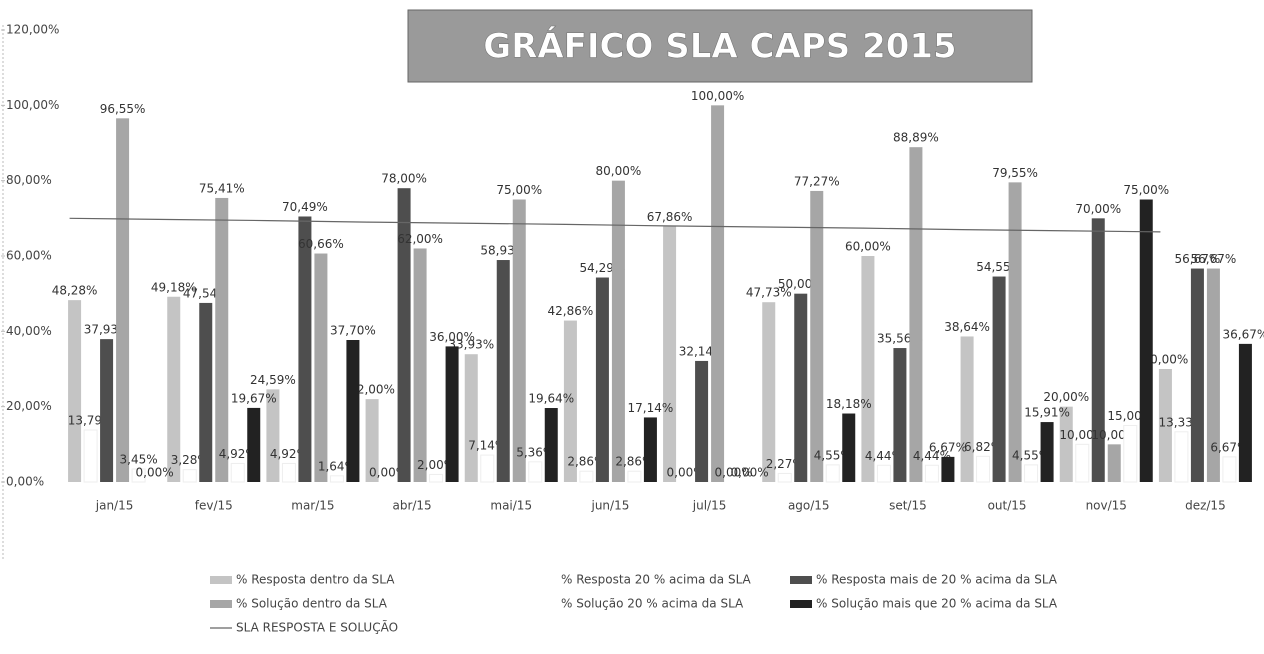 The width and height of the screenshot is (1264, 654). I want to click on data-label: 60,66%, so click(321, 244).